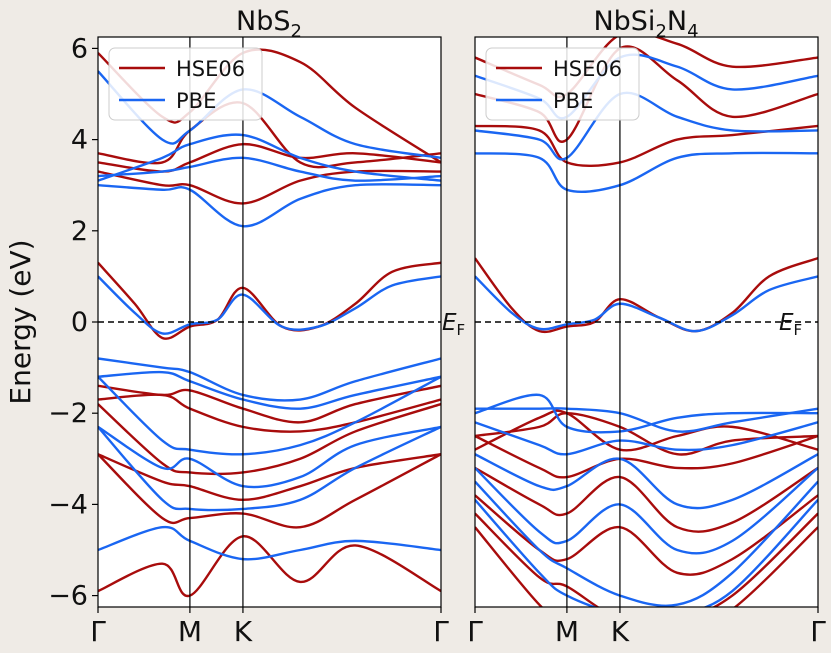  What do you see at coordinates (79, 231) in the screenshot?
I see `y-tick-label: 2` at bounding box center [79, 231].